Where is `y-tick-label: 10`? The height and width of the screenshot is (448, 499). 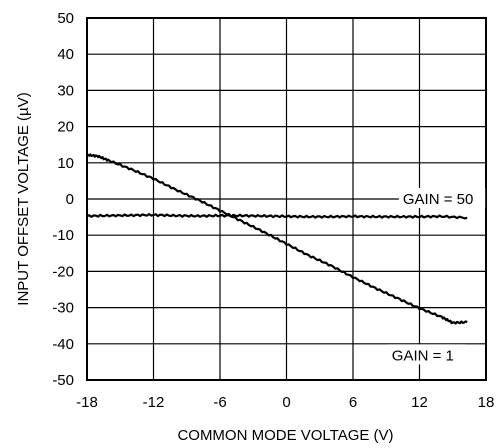 y-tick-label: 10 is located at coordinates (65, 163).